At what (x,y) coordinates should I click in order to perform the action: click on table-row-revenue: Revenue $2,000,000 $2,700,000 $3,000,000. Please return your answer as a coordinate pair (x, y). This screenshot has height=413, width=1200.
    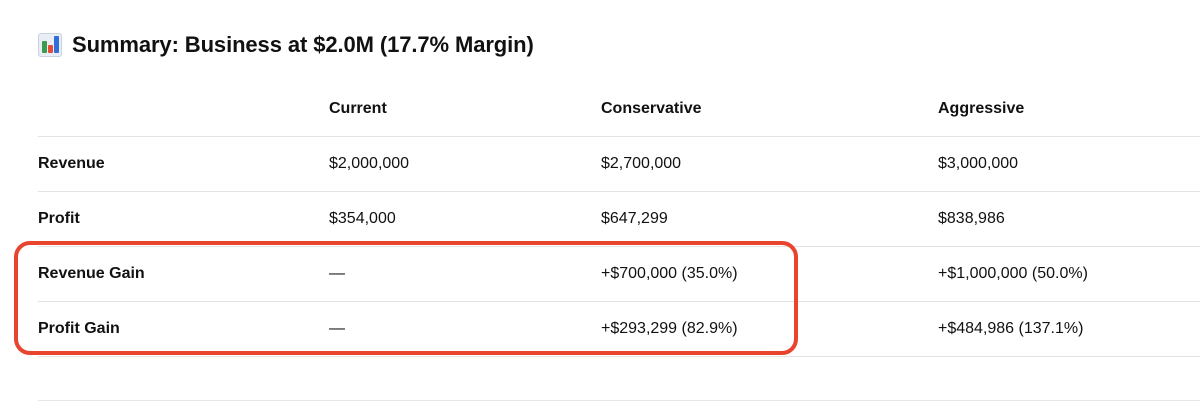
    Looking at the image, I should click on (619, 164).